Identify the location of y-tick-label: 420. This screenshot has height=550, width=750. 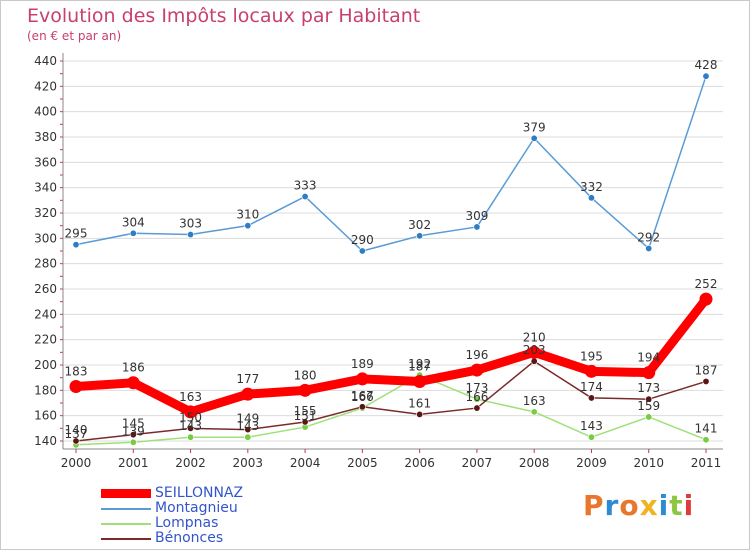
(45, 86).